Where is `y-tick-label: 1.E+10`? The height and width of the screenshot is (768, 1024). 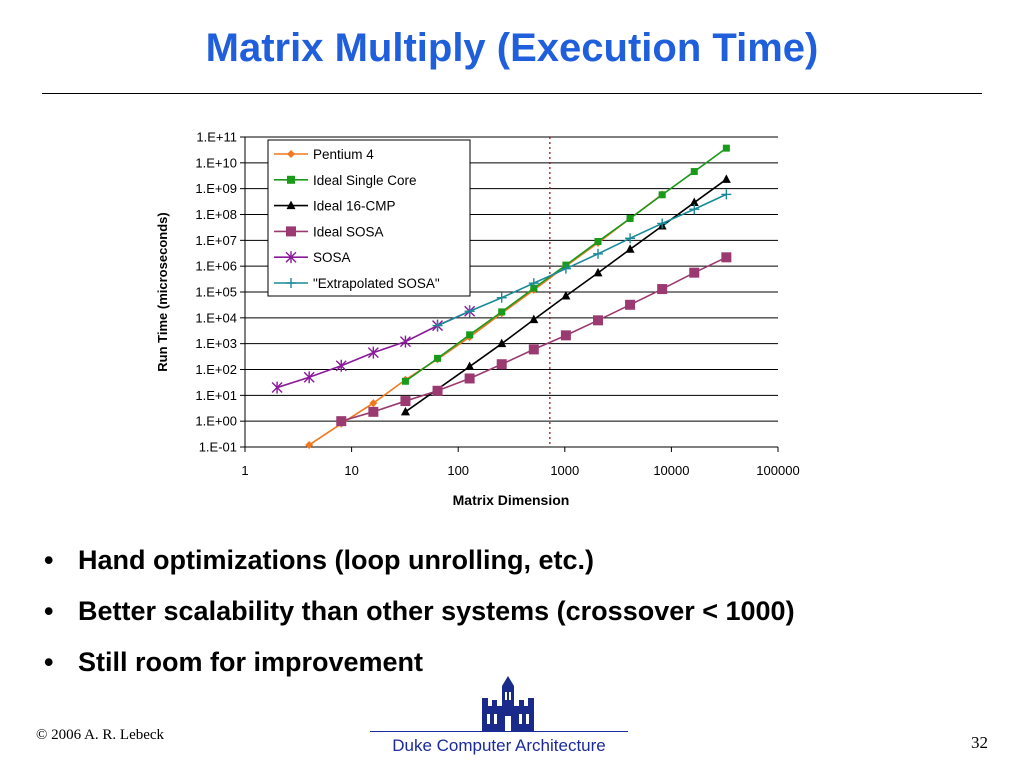 y-tick-label: 1.E+10 is located at coordinates (216, 162).